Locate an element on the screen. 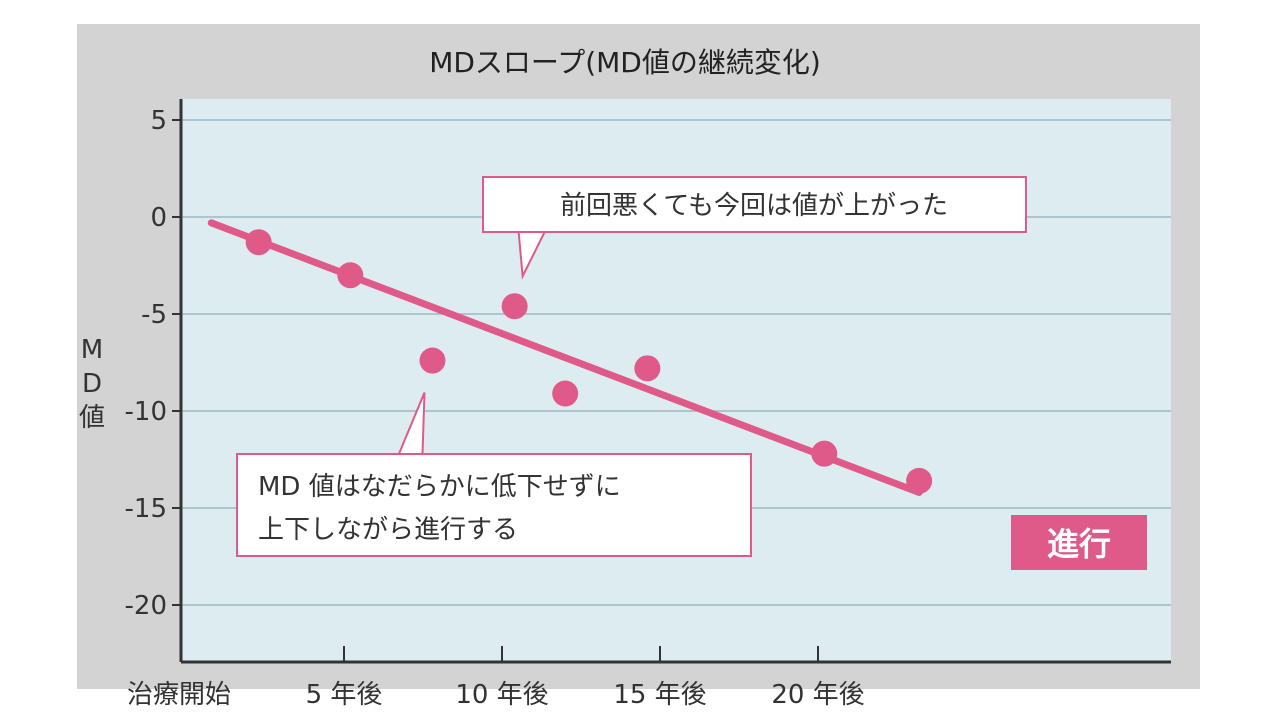 This screenshot has width=1280, height=720. callout-bottom-line-1: MD 値はなだらかに低下せずに is located at coordinates (439, 487).